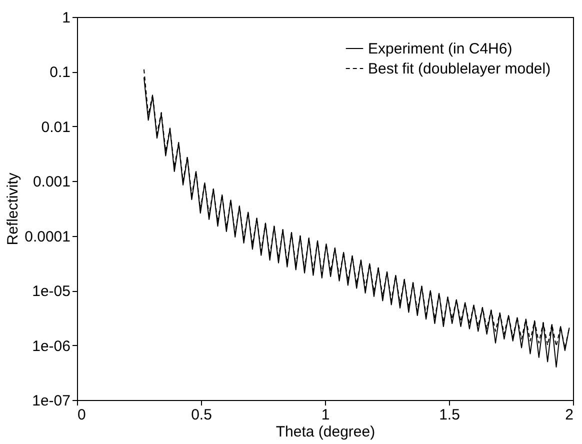  I want to click on legend-label: Experiment (in C4H6), so click(440, 49).